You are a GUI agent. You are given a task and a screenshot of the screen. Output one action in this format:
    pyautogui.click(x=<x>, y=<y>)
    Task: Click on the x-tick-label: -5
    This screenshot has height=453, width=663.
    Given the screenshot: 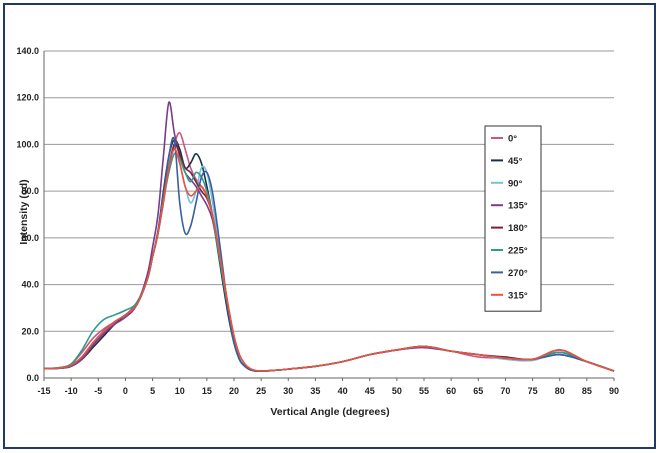 What is the action you would take?
    pyautogui.click(x=98, y=391)
    